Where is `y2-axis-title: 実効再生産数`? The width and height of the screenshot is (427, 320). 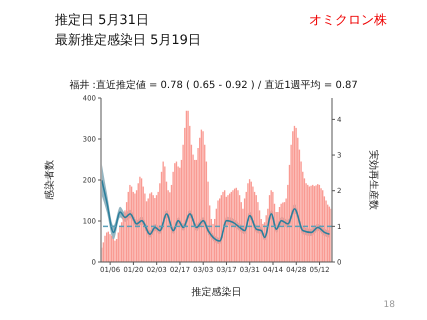 y2-axis-title: 実効再生産数 is located at coordinates (373, 180).